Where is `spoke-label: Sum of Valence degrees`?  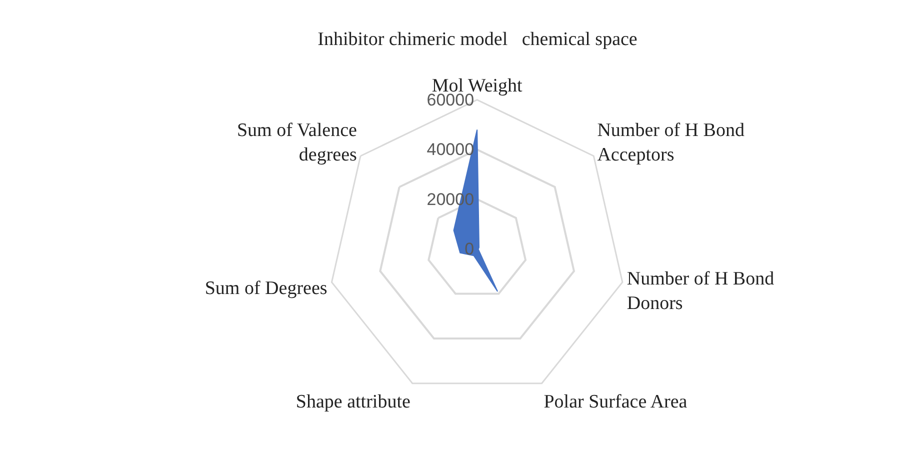
spoke-label: Sum of Valence degrees is located at coordinates (296, 143).